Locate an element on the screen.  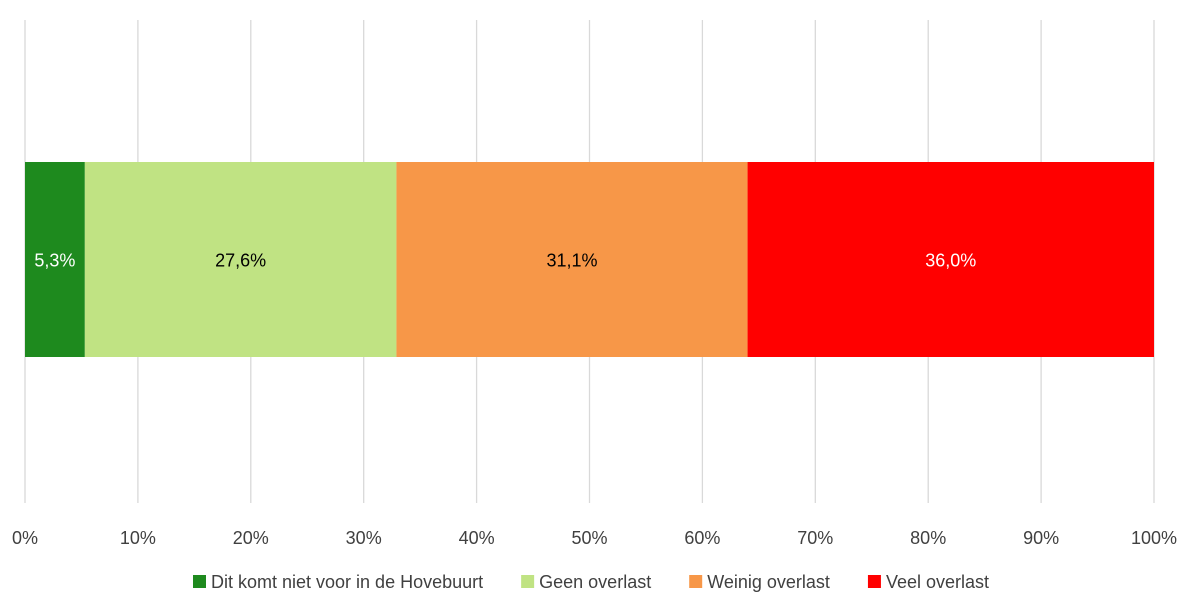
legend-item: Geen overlast is located at coordinates (586, 582).